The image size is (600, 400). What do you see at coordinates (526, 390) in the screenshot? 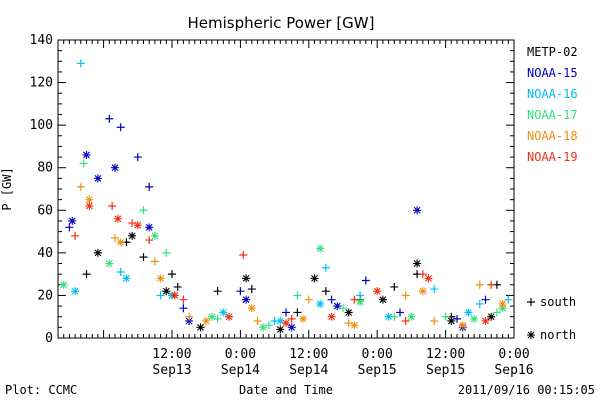
I see `footer-timestamp: 2011/09/16 00:15:05` at bounding box center [526, 390].